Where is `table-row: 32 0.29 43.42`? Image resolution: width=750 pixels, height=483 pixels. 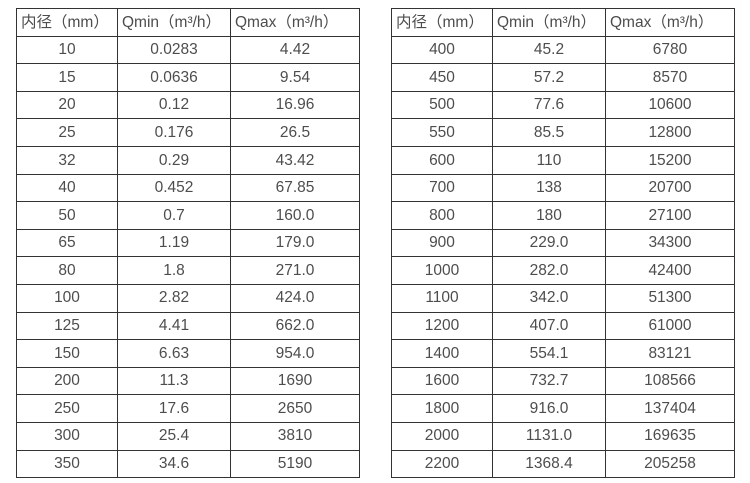 table-row: 32 0.29 43.42 is located at coordinates (188, 160).